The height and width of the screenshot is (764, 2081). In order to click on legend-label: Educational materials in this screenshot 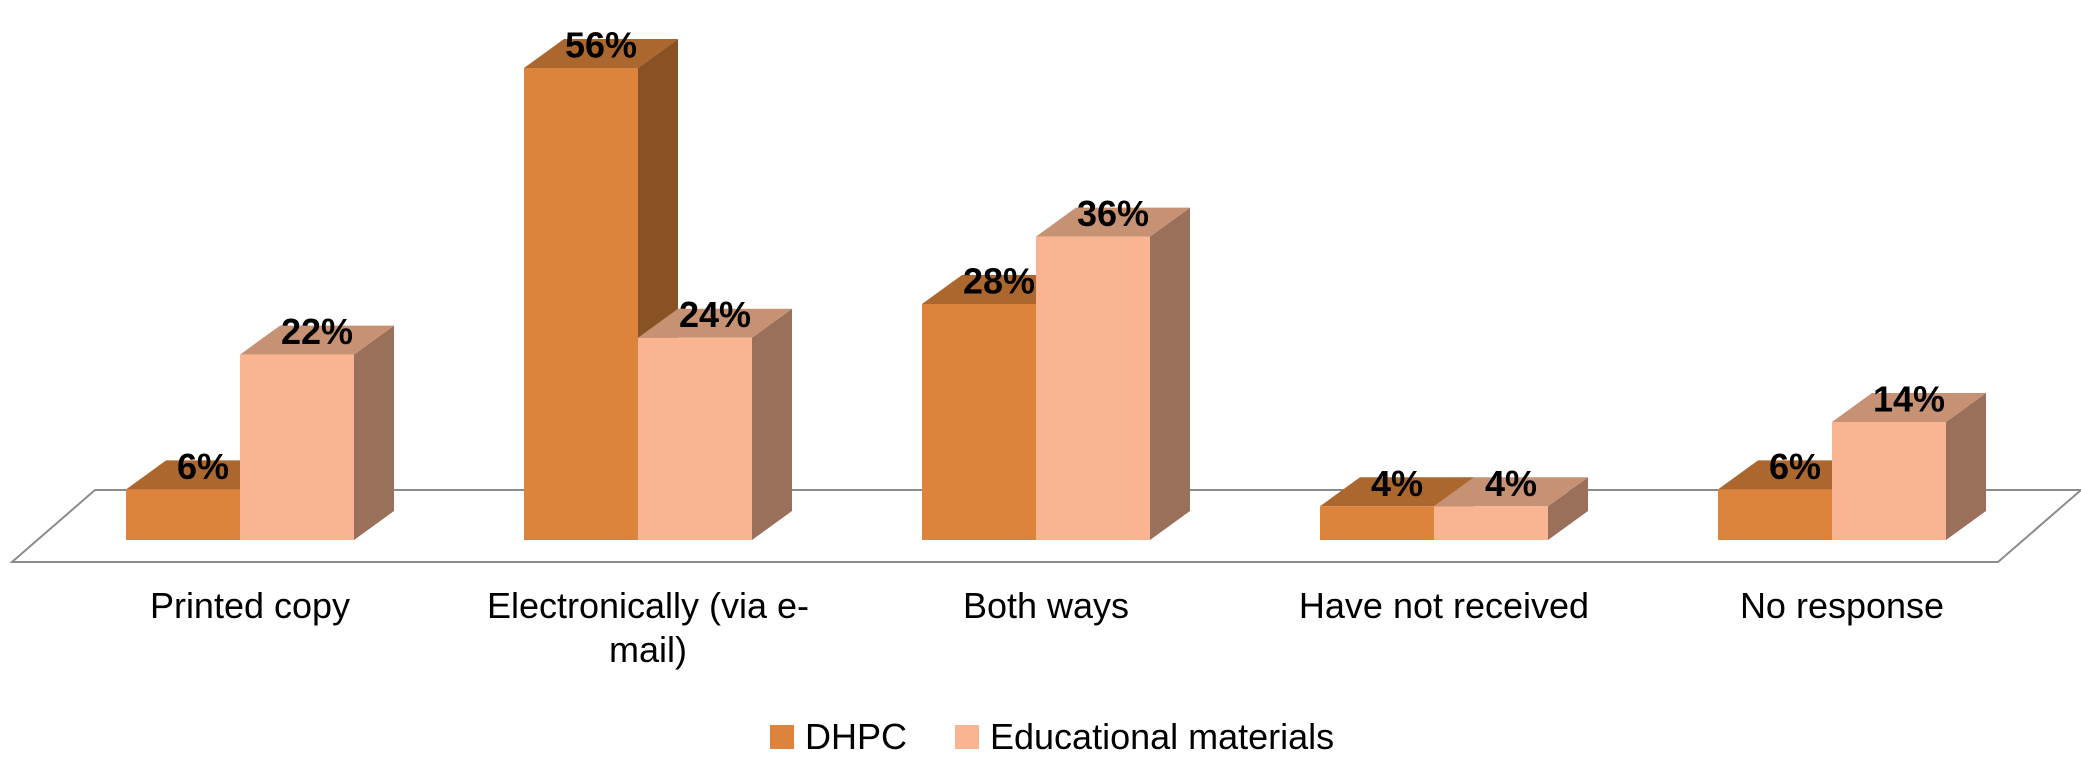, I will do `click(1162, 736)`.